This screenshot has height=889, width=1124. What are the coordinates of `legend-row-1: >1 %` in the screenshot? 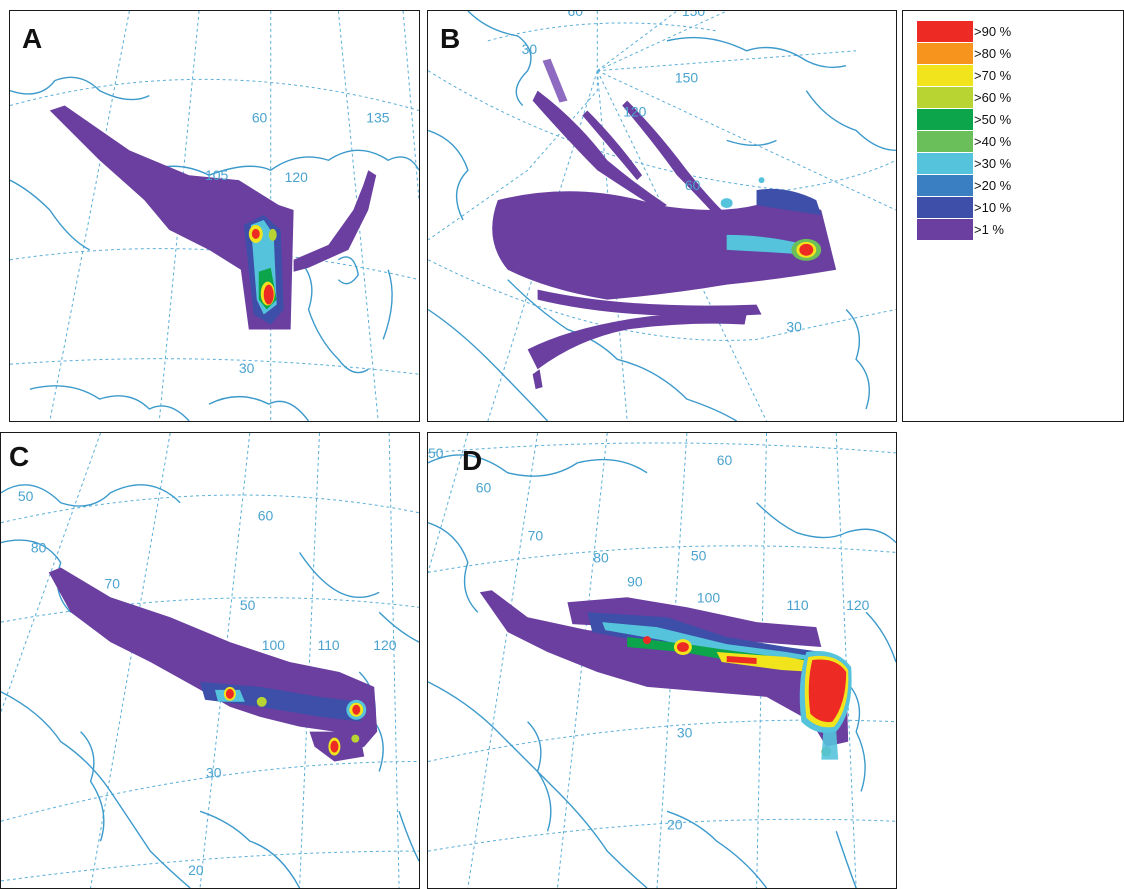 It's located at (960, 229).